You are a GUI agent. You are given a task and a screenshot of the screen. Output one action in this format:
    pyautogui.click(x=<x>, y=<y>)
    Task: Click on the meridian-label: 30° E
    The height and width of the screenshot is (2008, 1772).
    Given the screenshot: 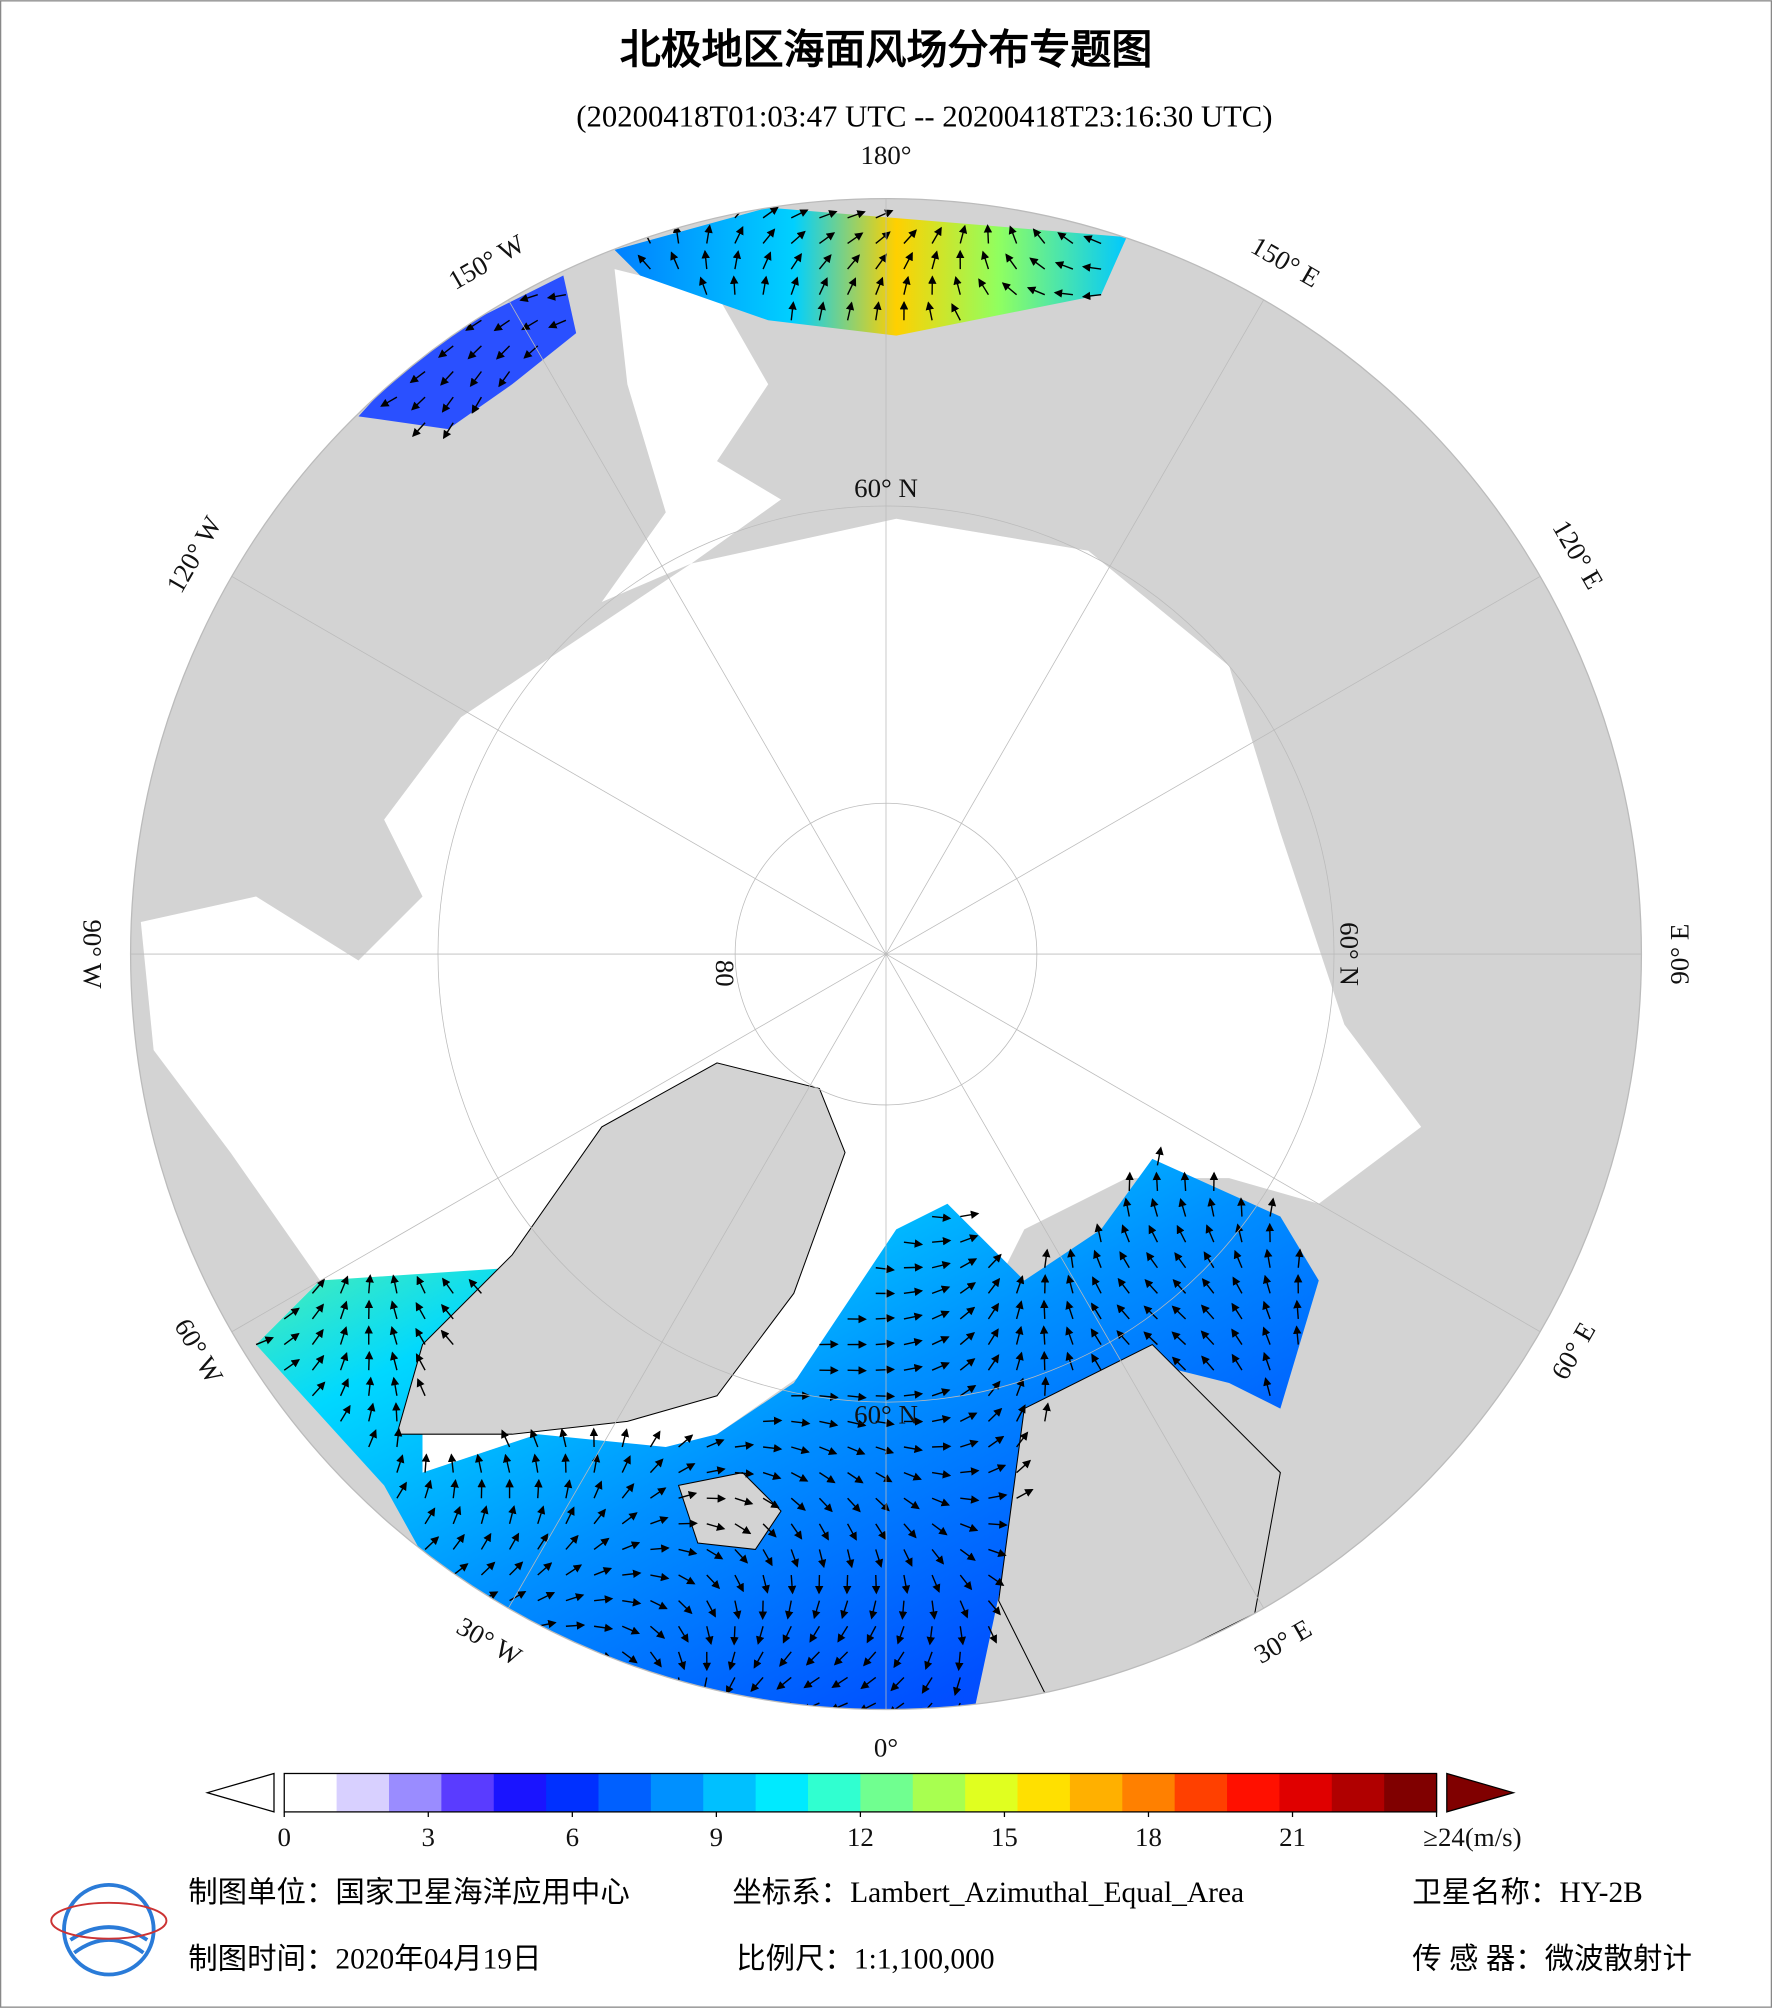 What is the action you would take?
    pyautogui.click(x=1283, y=1641)
    